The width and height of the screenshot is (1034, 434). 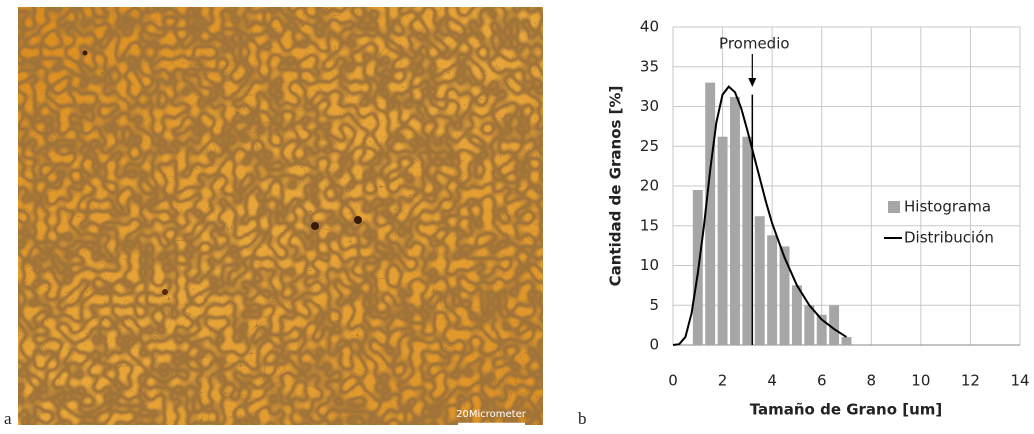 What do you see at coordinates (894, 207) in the screenshot?
I see `legend-swatch` at bounding box center [894, 207].